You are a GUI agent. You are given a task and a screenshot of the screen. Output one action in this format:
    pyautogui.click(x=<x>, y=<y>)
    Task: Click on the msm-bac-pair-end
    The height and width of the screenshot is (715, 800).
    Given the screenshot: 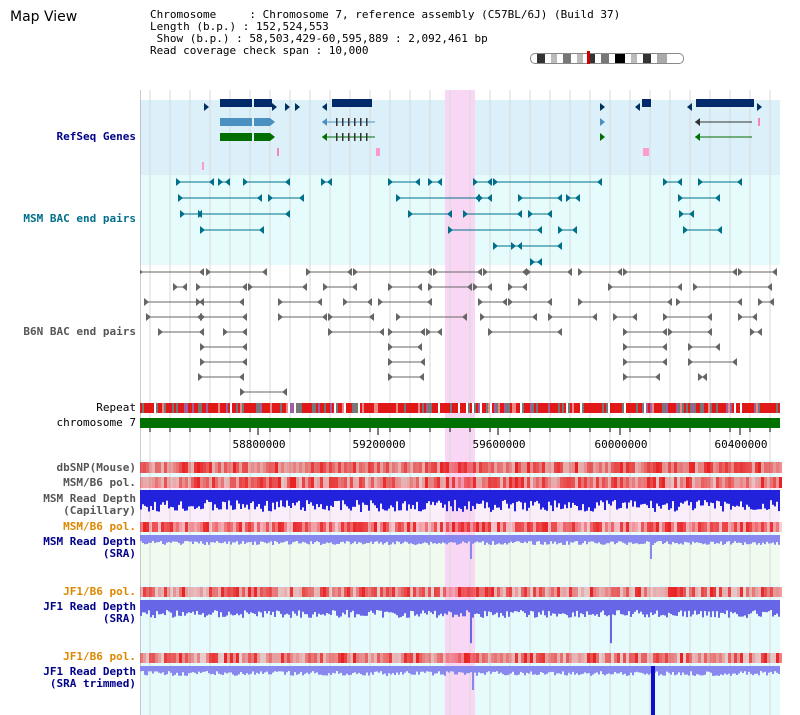 What is the action you would take?
    pyautogui.click(x=599, y=182)
    